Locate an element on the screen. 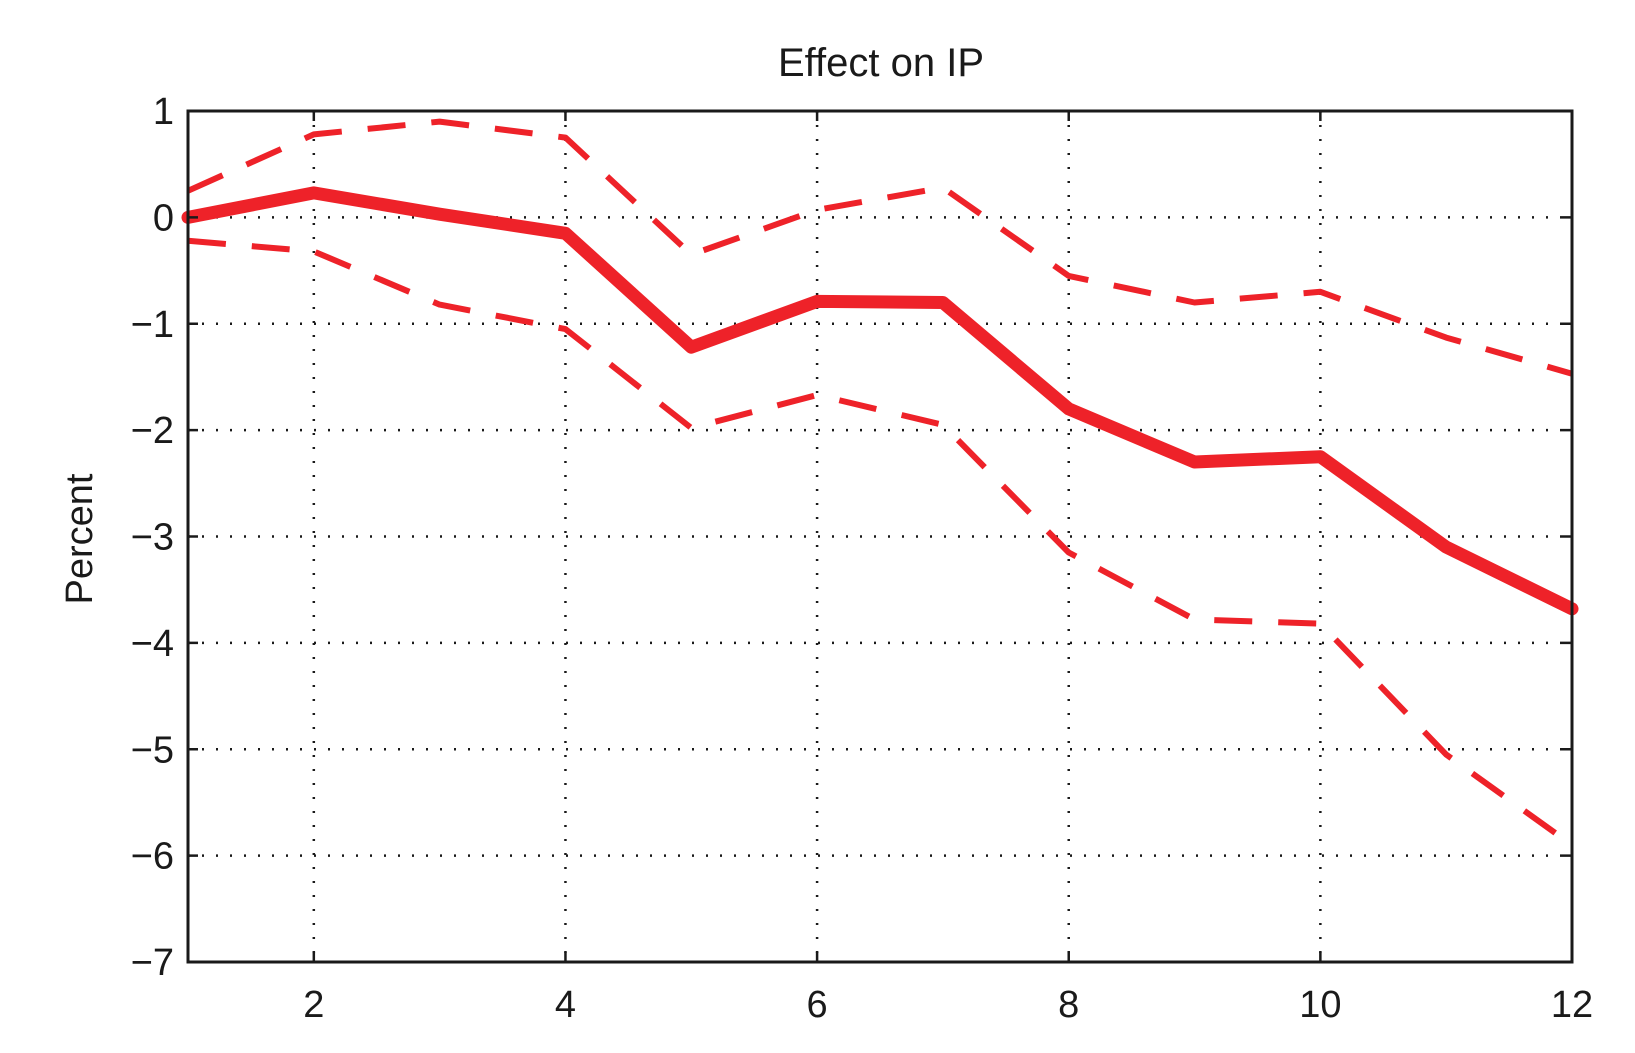  chart-title: Effect on IP is located at coordinates (881, 63).